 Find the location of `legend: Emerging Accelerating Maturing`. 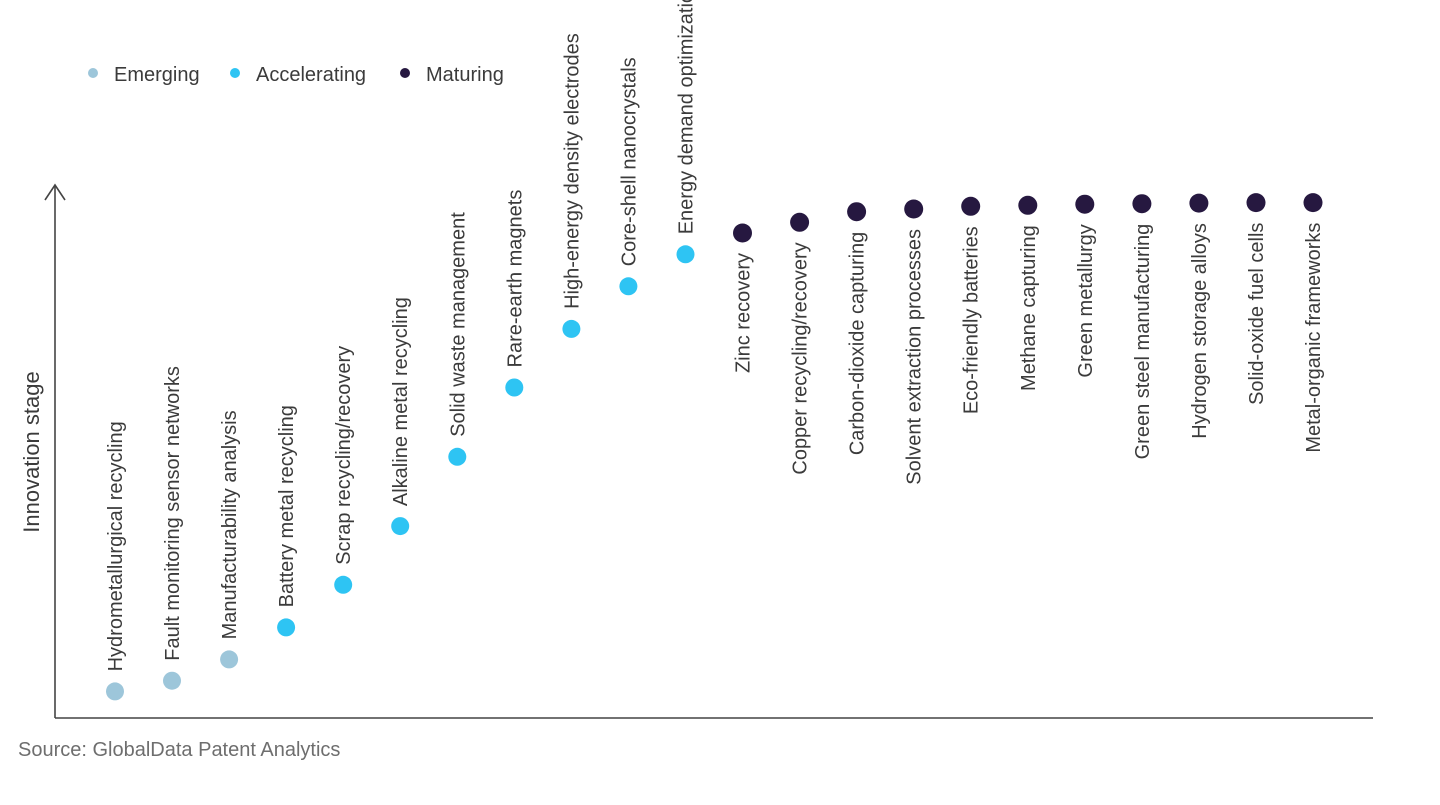

legend: Emerging Accelerating Maturing is located at coordinates (296, 75).